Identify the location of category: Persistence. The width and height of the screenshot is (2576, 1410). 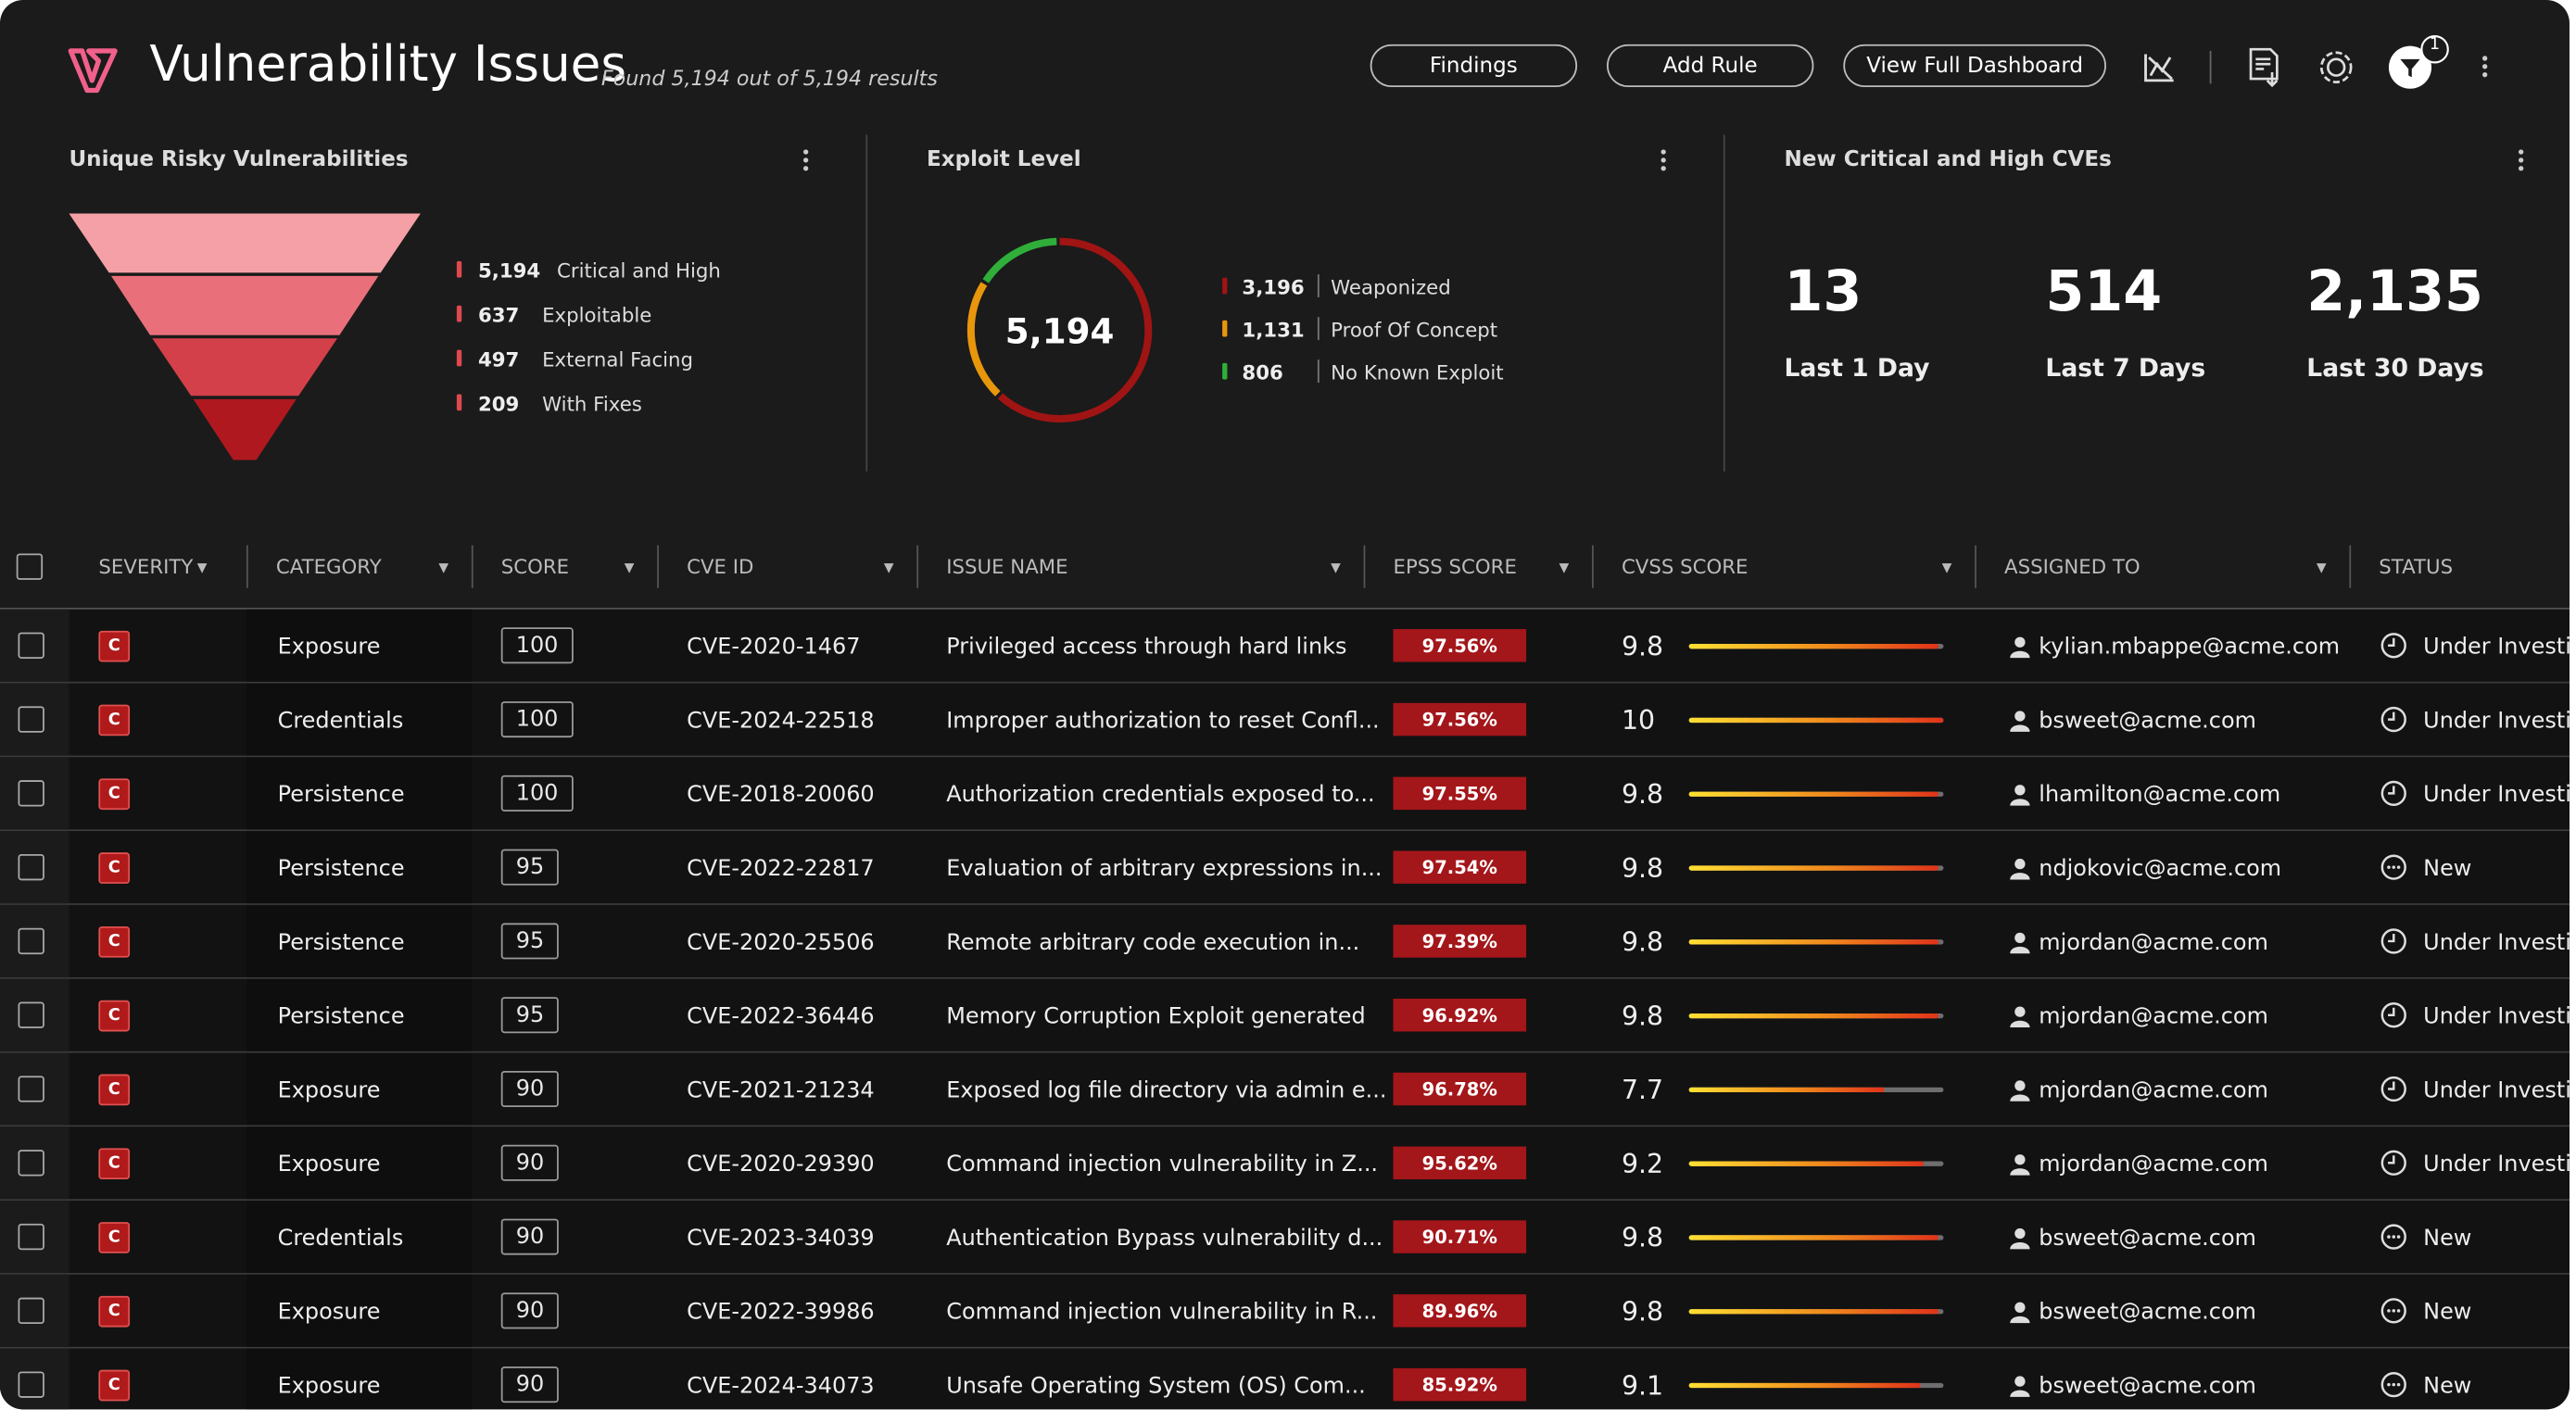
(341, 869).